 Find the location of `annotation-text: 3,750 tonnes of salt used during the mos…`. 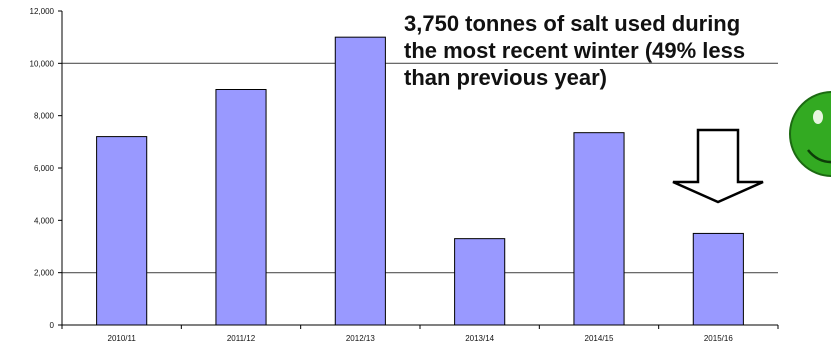

annotation-text: 3,750 tonnes of salt used during the mos… is located at coordinates (575, 50).